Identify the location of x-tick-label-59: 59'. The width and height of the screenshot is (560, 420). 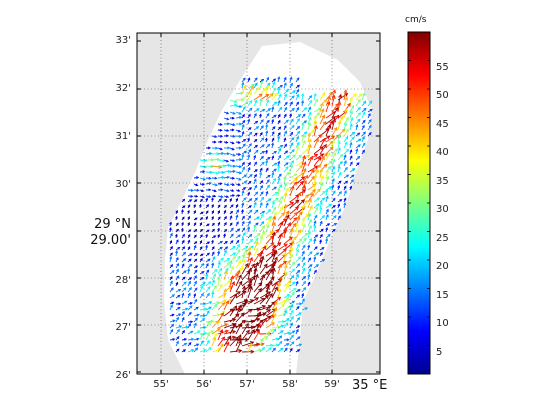
(331, 384).